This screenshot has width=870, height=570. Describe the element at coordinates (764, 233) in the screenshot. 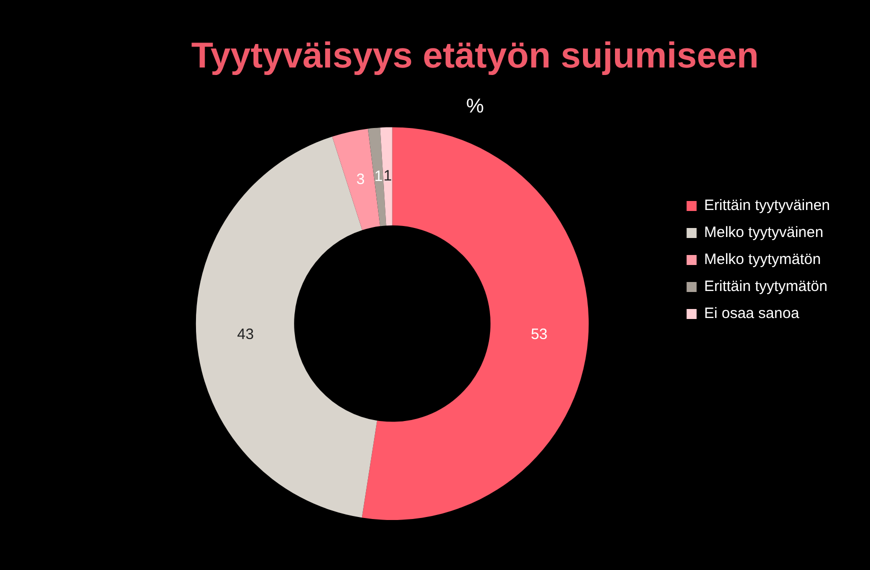

I see `legend-label: Melko tyytyväinen` at that location.